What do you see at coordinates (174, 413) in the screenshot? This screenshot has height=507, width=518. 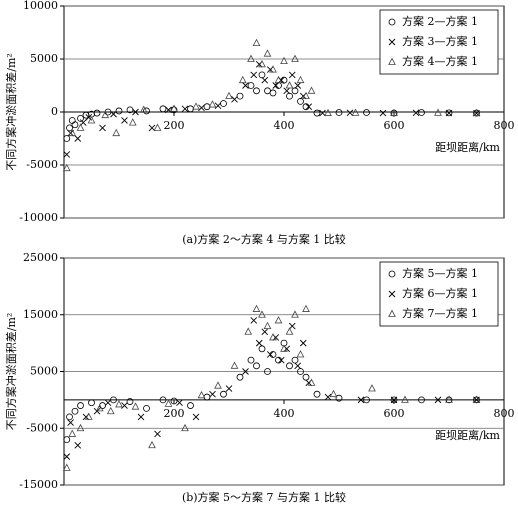 I see `x-tick-label: 200` at bounding box center [174, 413].